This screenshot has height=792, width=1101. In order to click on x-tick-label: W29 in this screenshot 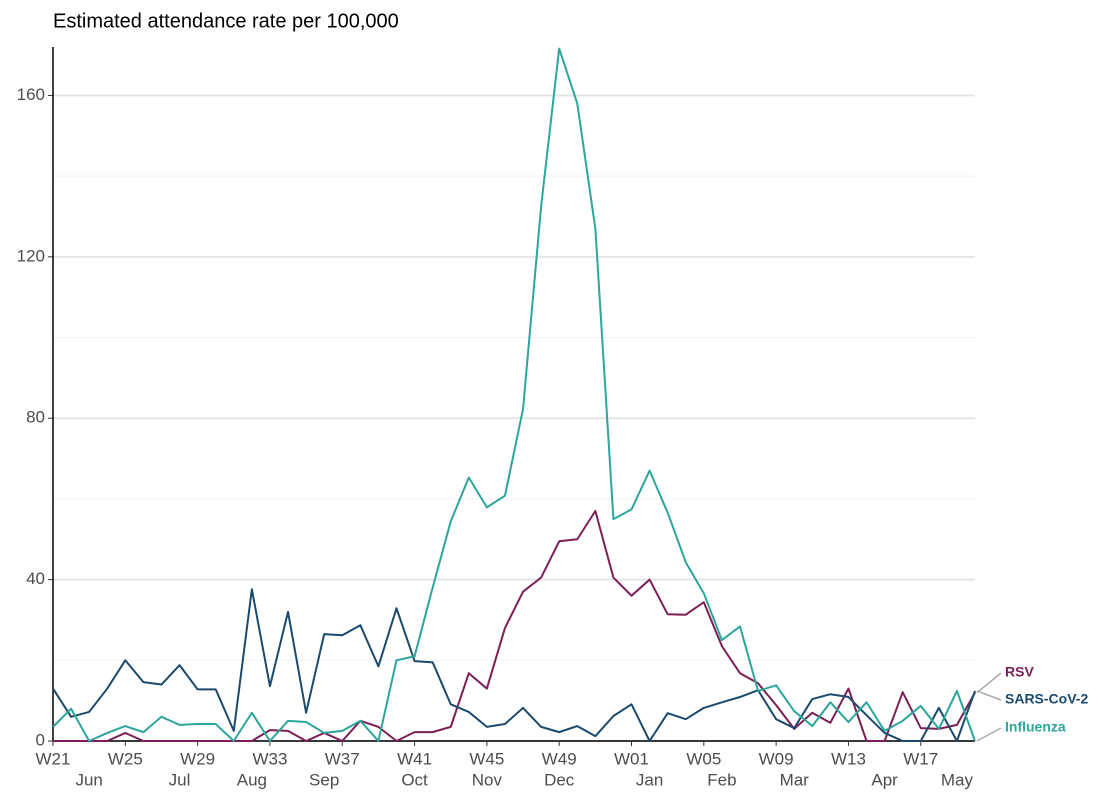, I will do `click(197, 758)`.